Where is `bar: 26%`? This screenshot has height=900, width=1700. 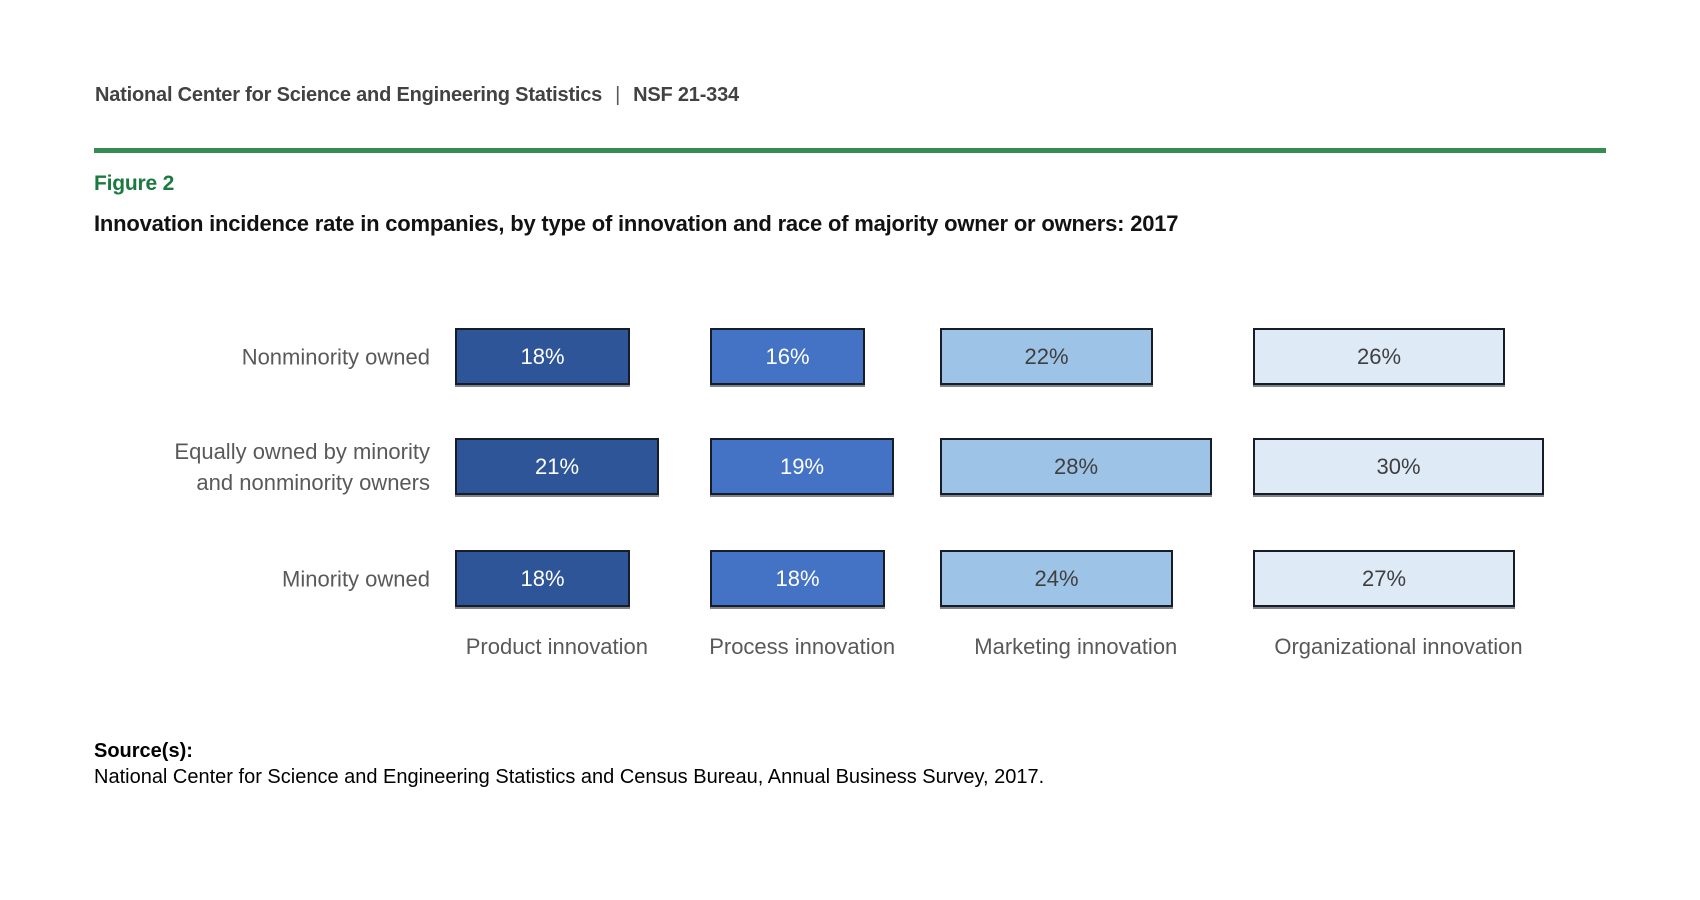
bar: 26% is located at coordinates (1379, 356).